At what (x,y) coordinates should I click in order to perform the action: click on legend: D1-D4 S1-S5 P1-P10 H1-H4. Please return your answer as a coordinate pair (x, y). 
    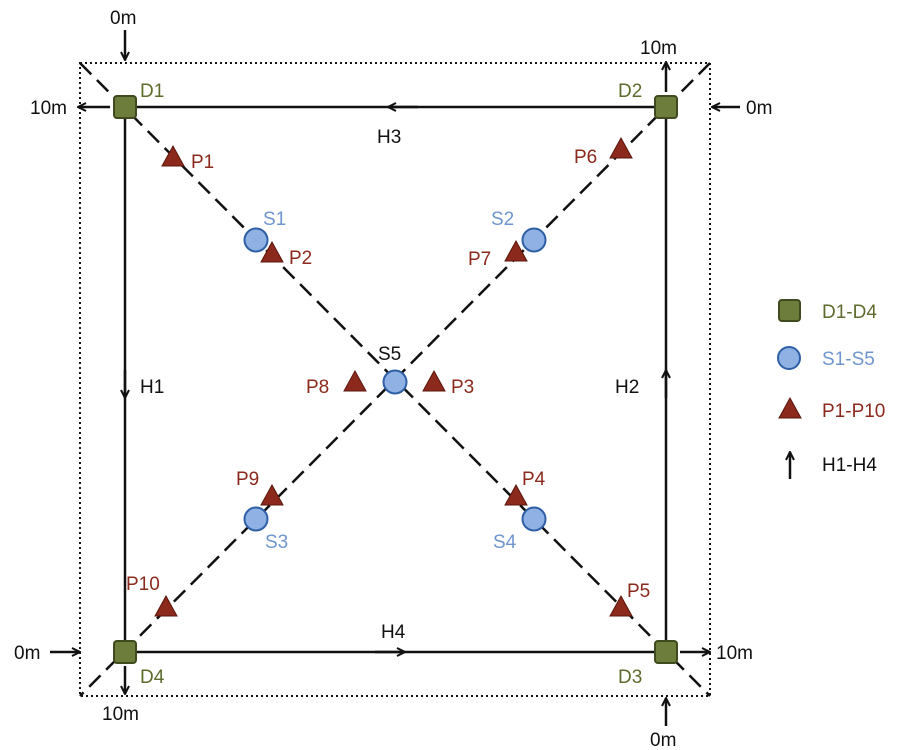
    Looking at the image, I should click on (831, 389).